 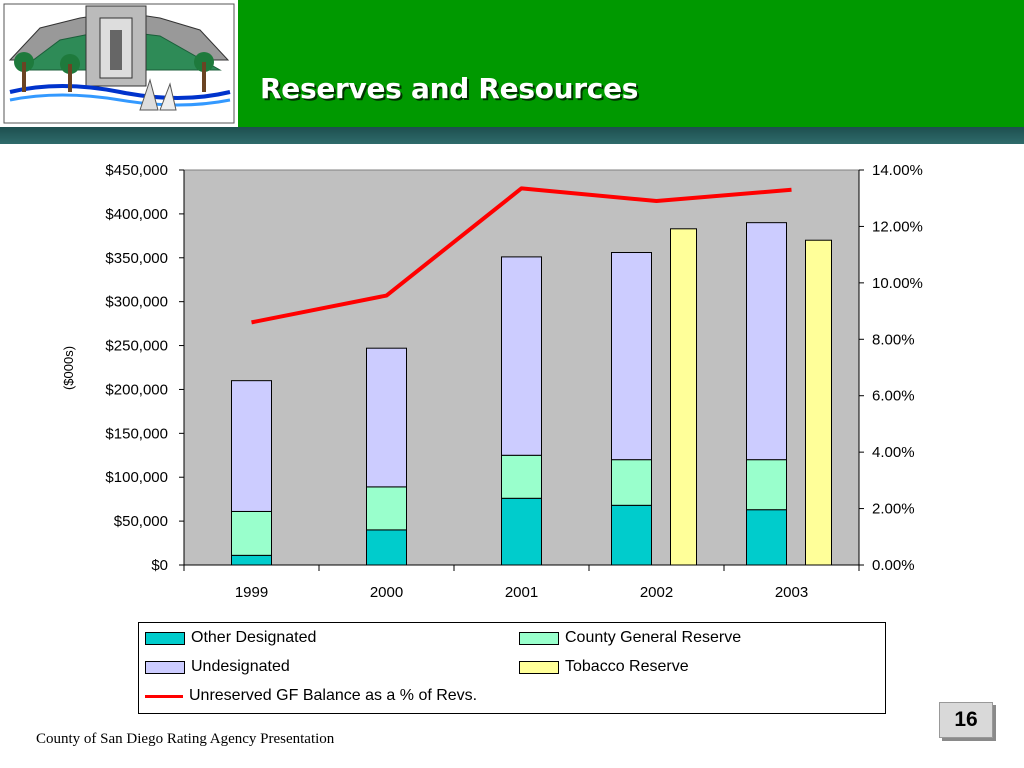 What do you see at coordinates (539, 638) in the screenshot?
I see `legend-swatch-county-general-reserve` at bounding box center [539, 638].